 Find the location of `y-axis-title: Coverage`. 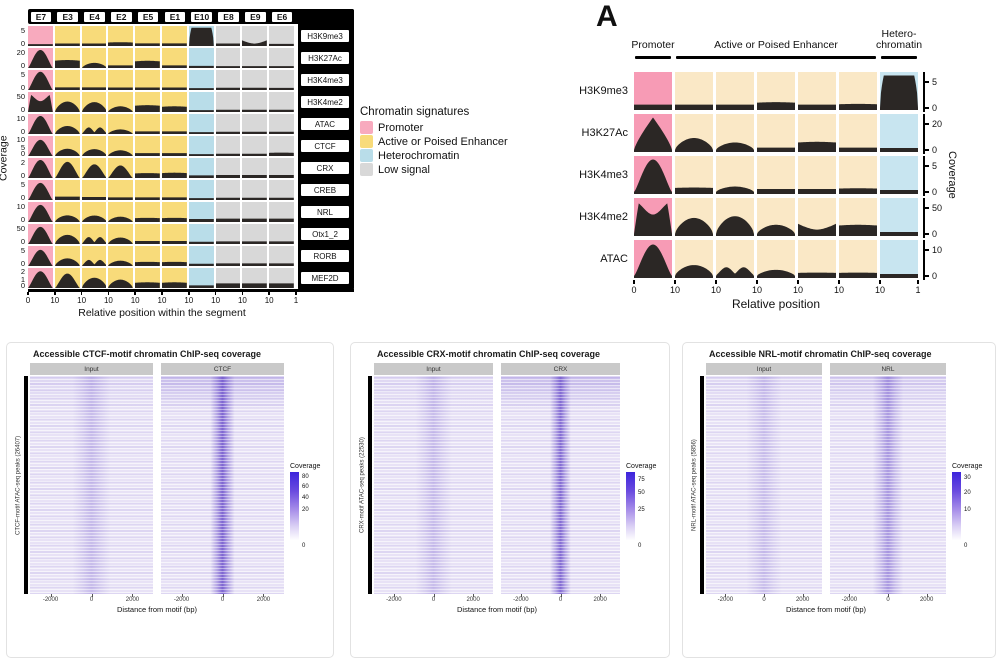

y-axis-title: Coverage is located at coordinates (952, 175).